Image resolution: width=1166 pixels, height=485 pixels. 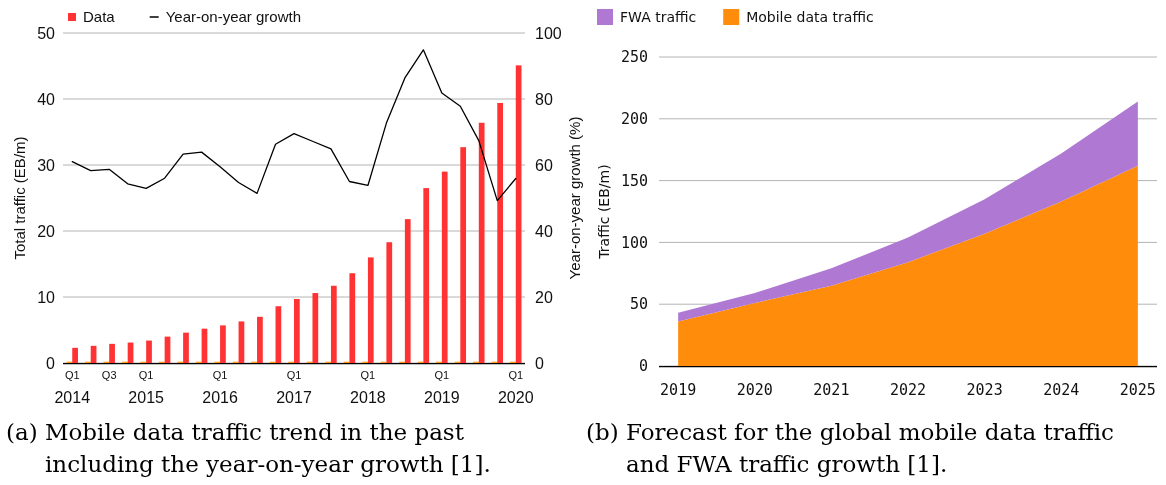 What do you see at coordinates (46, 99) in the screenshot?
I see `y-tick-label: 40` at bounding box center [46, 99].